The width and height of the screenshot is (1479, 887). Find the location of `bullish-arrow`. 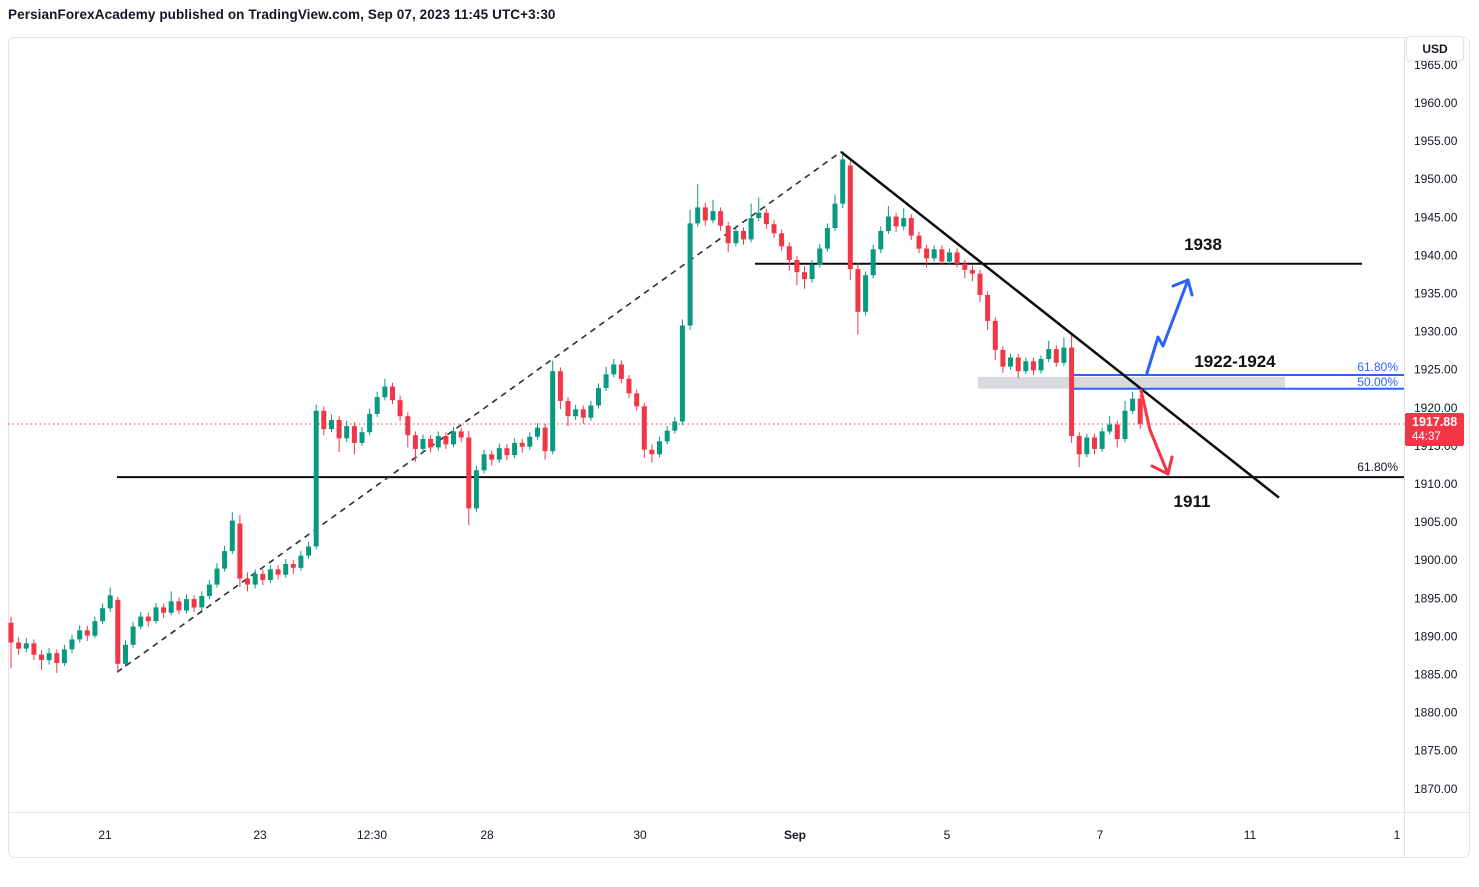

bullish-arrow is located at coordinates (1169, 326).